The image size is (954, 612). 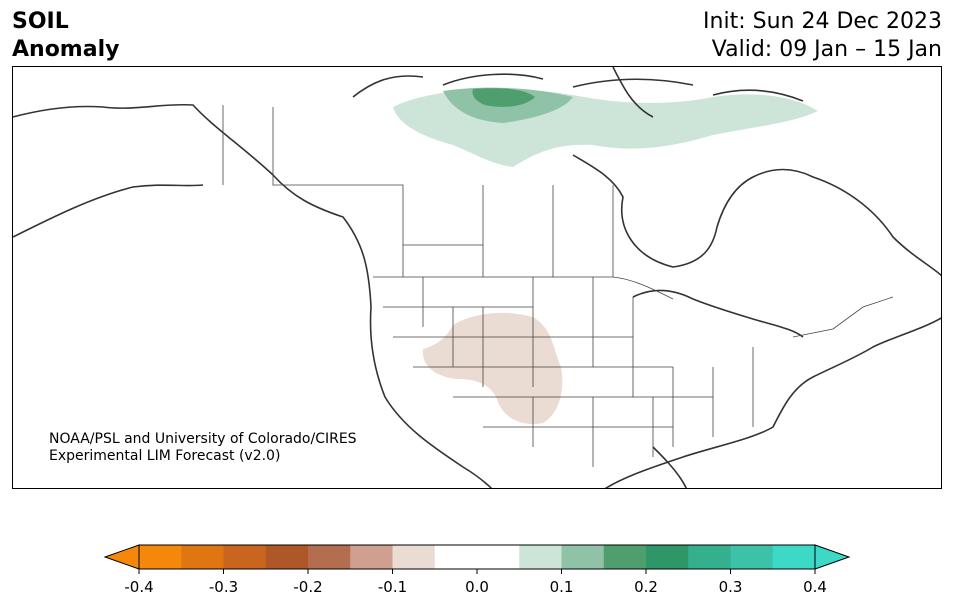 What do you see at coordinates (418, 191) in the screenshot?
I see `canada-province-lines` at bounding box center [418, 191].